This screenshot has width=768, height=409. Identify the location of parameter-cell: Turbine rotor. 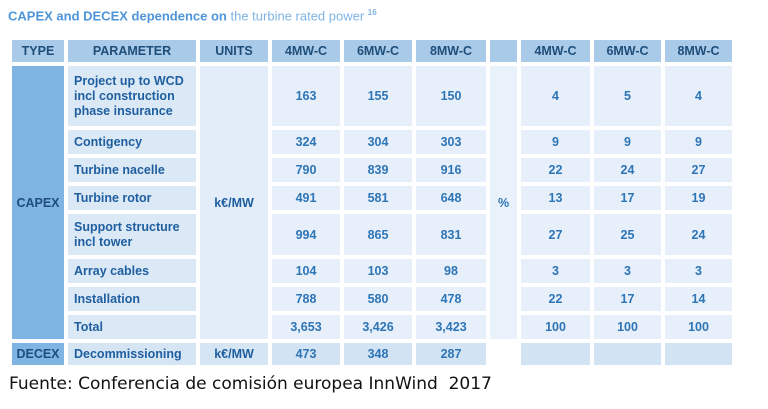
(132, 198).